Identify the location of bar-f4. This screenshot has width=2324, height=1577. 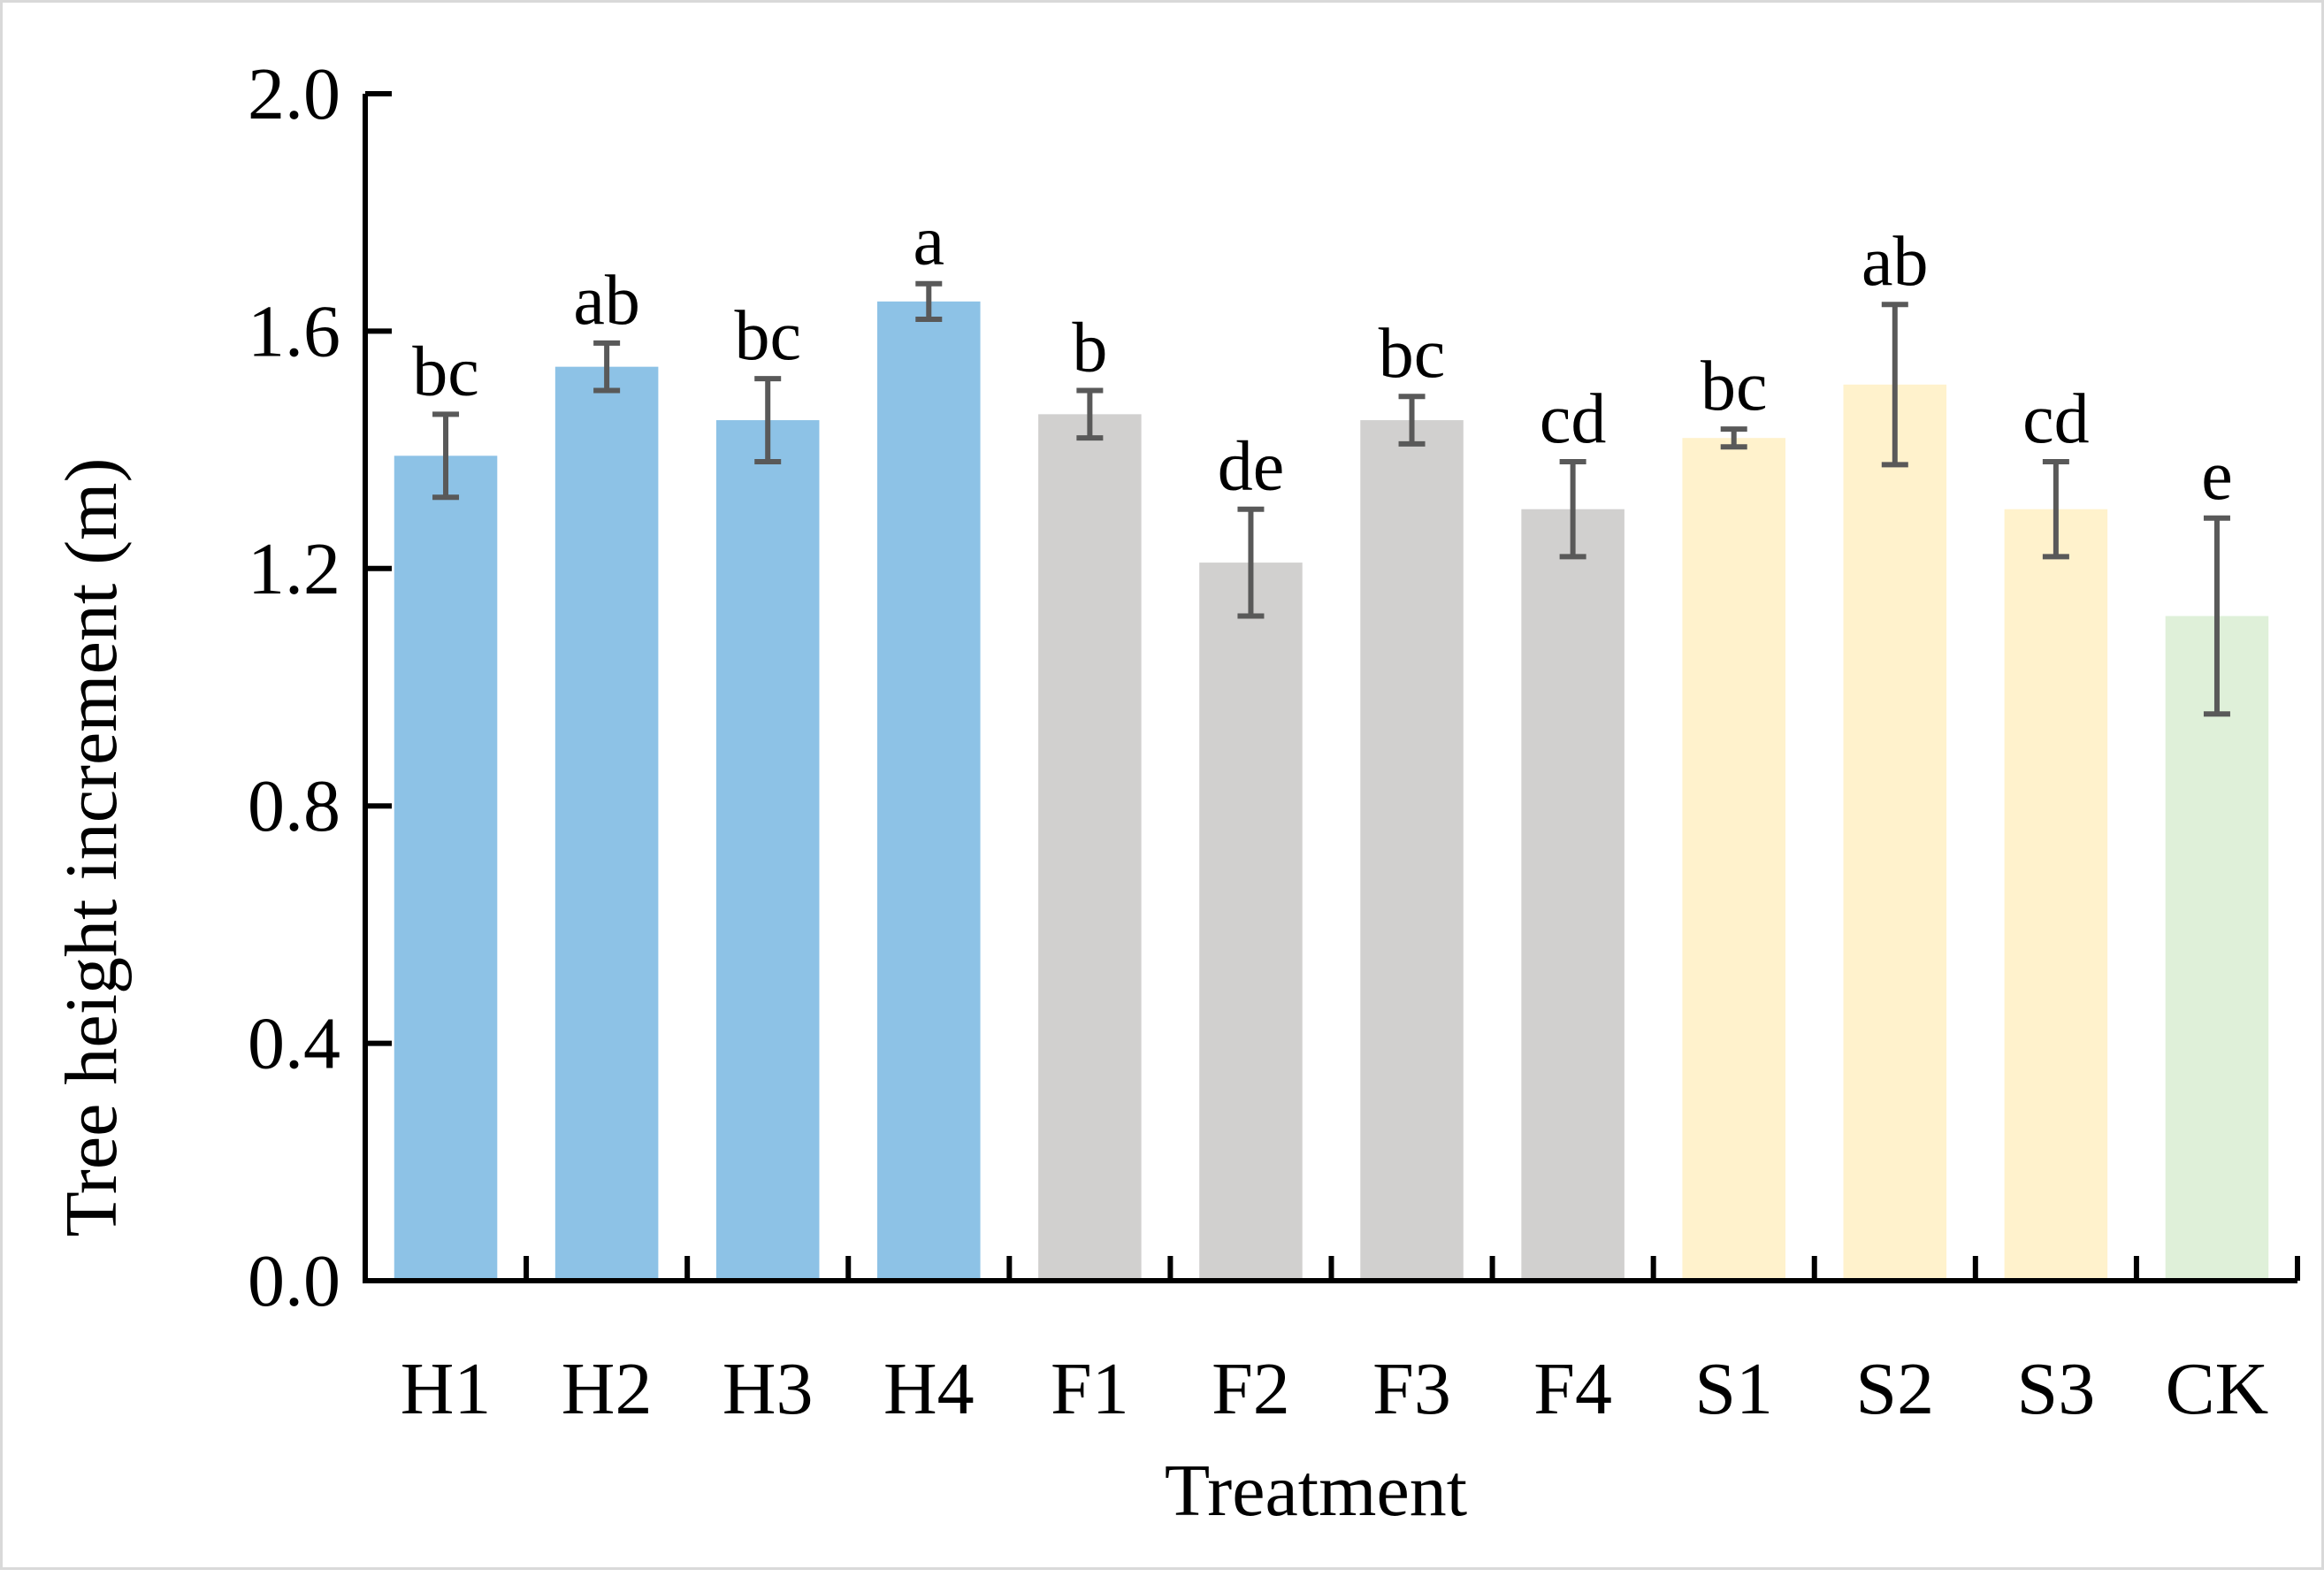
(1573, 895).